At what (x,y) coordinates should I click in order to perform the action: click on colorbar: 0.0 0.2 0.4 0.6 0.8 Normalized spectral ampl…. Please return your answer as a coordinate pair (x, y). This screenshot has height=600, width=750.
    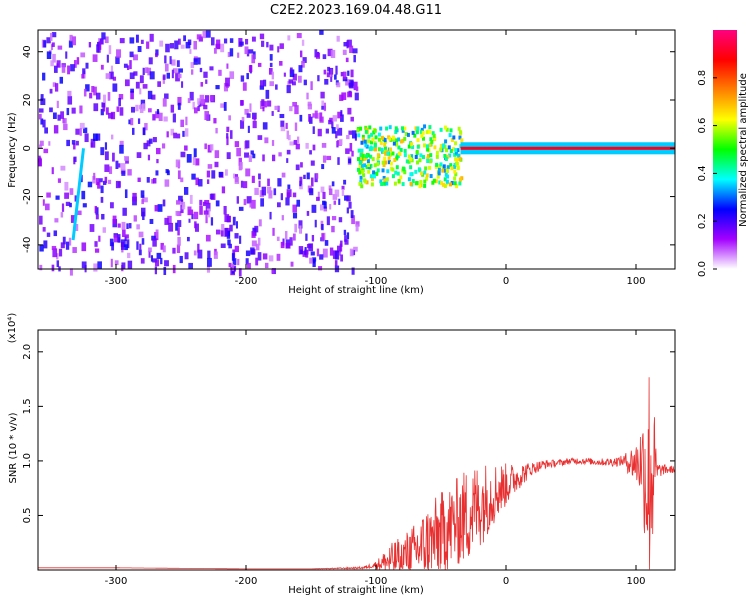
    Looking at the image, I should click on (723, 153).